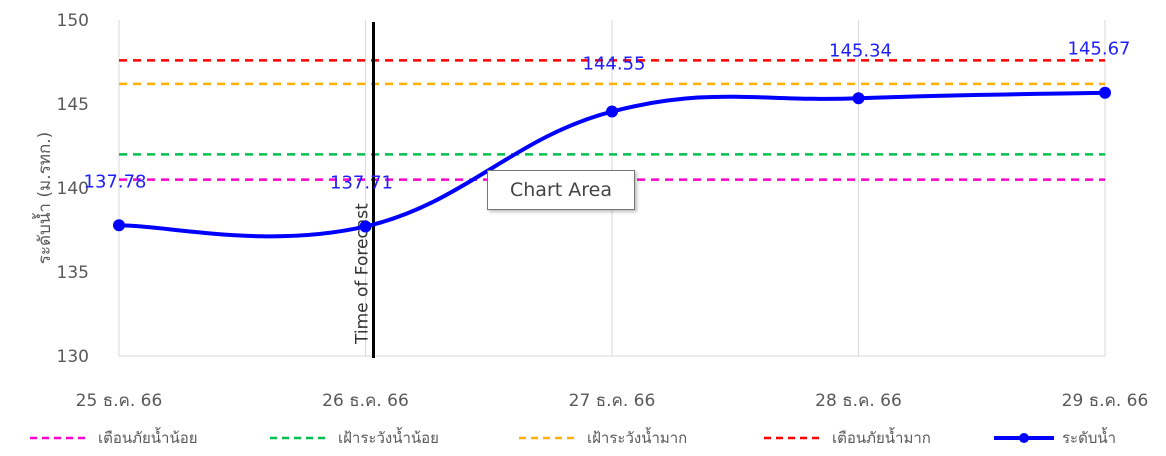 This screenshot has width=1166, height=456. I want to click on data-label: 137.78, so click(115, 181).